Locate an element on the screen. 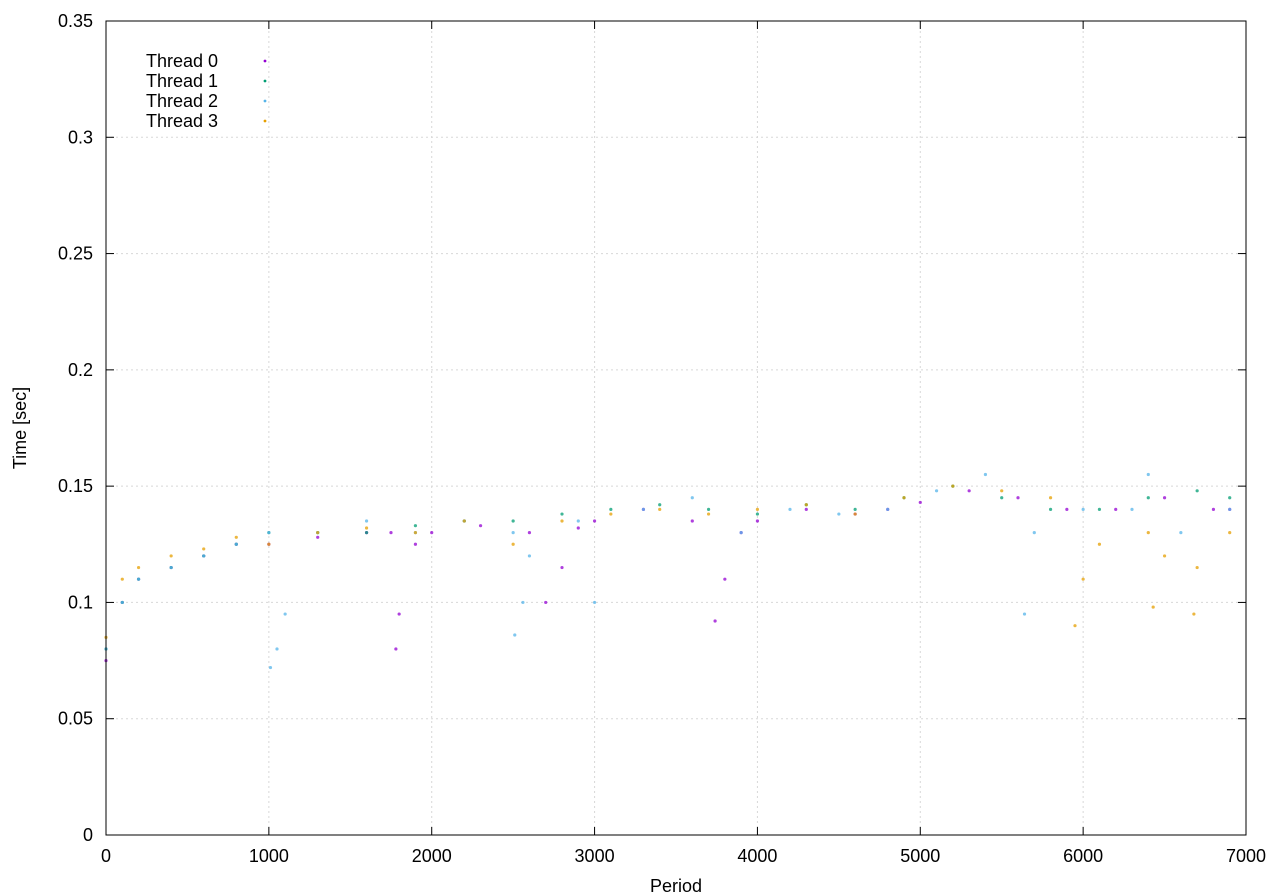  x-tick-label: 4000 is located at coordinates (757, 856).